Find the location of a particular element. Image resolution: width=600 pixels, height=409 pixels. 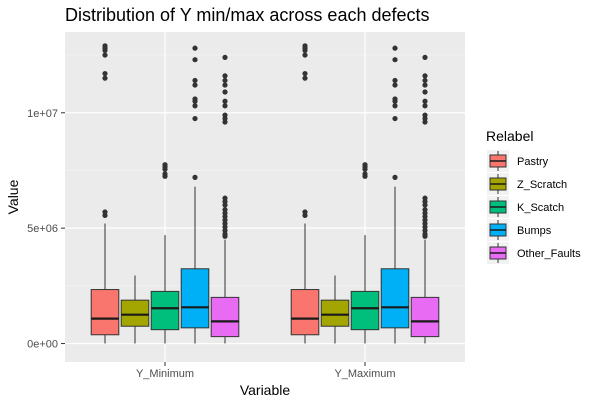

legend-item-other-faults: Other_Faults is located at coordinates (534, 253).